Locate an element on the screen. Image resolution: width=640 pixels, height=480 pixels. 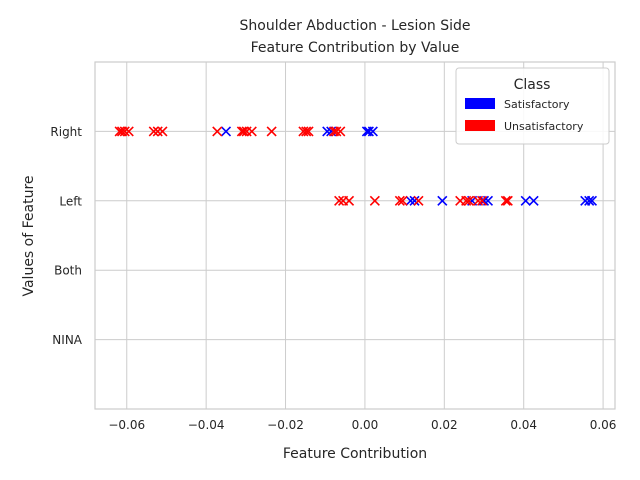
y-tick-label: Right is located at coordinates (66, 132).